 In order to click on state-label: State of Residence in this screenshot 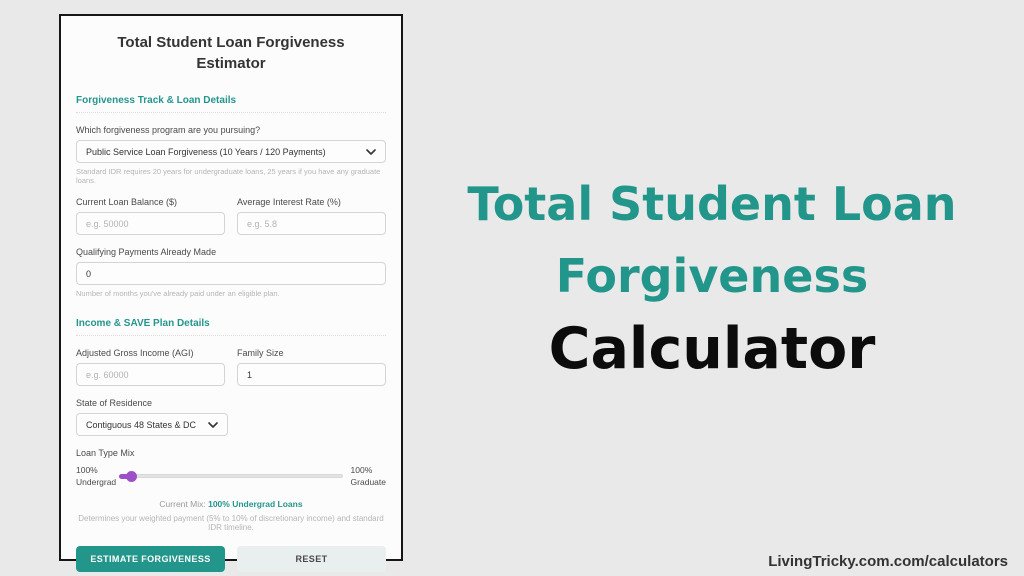, I will do `click(114, 403)`.